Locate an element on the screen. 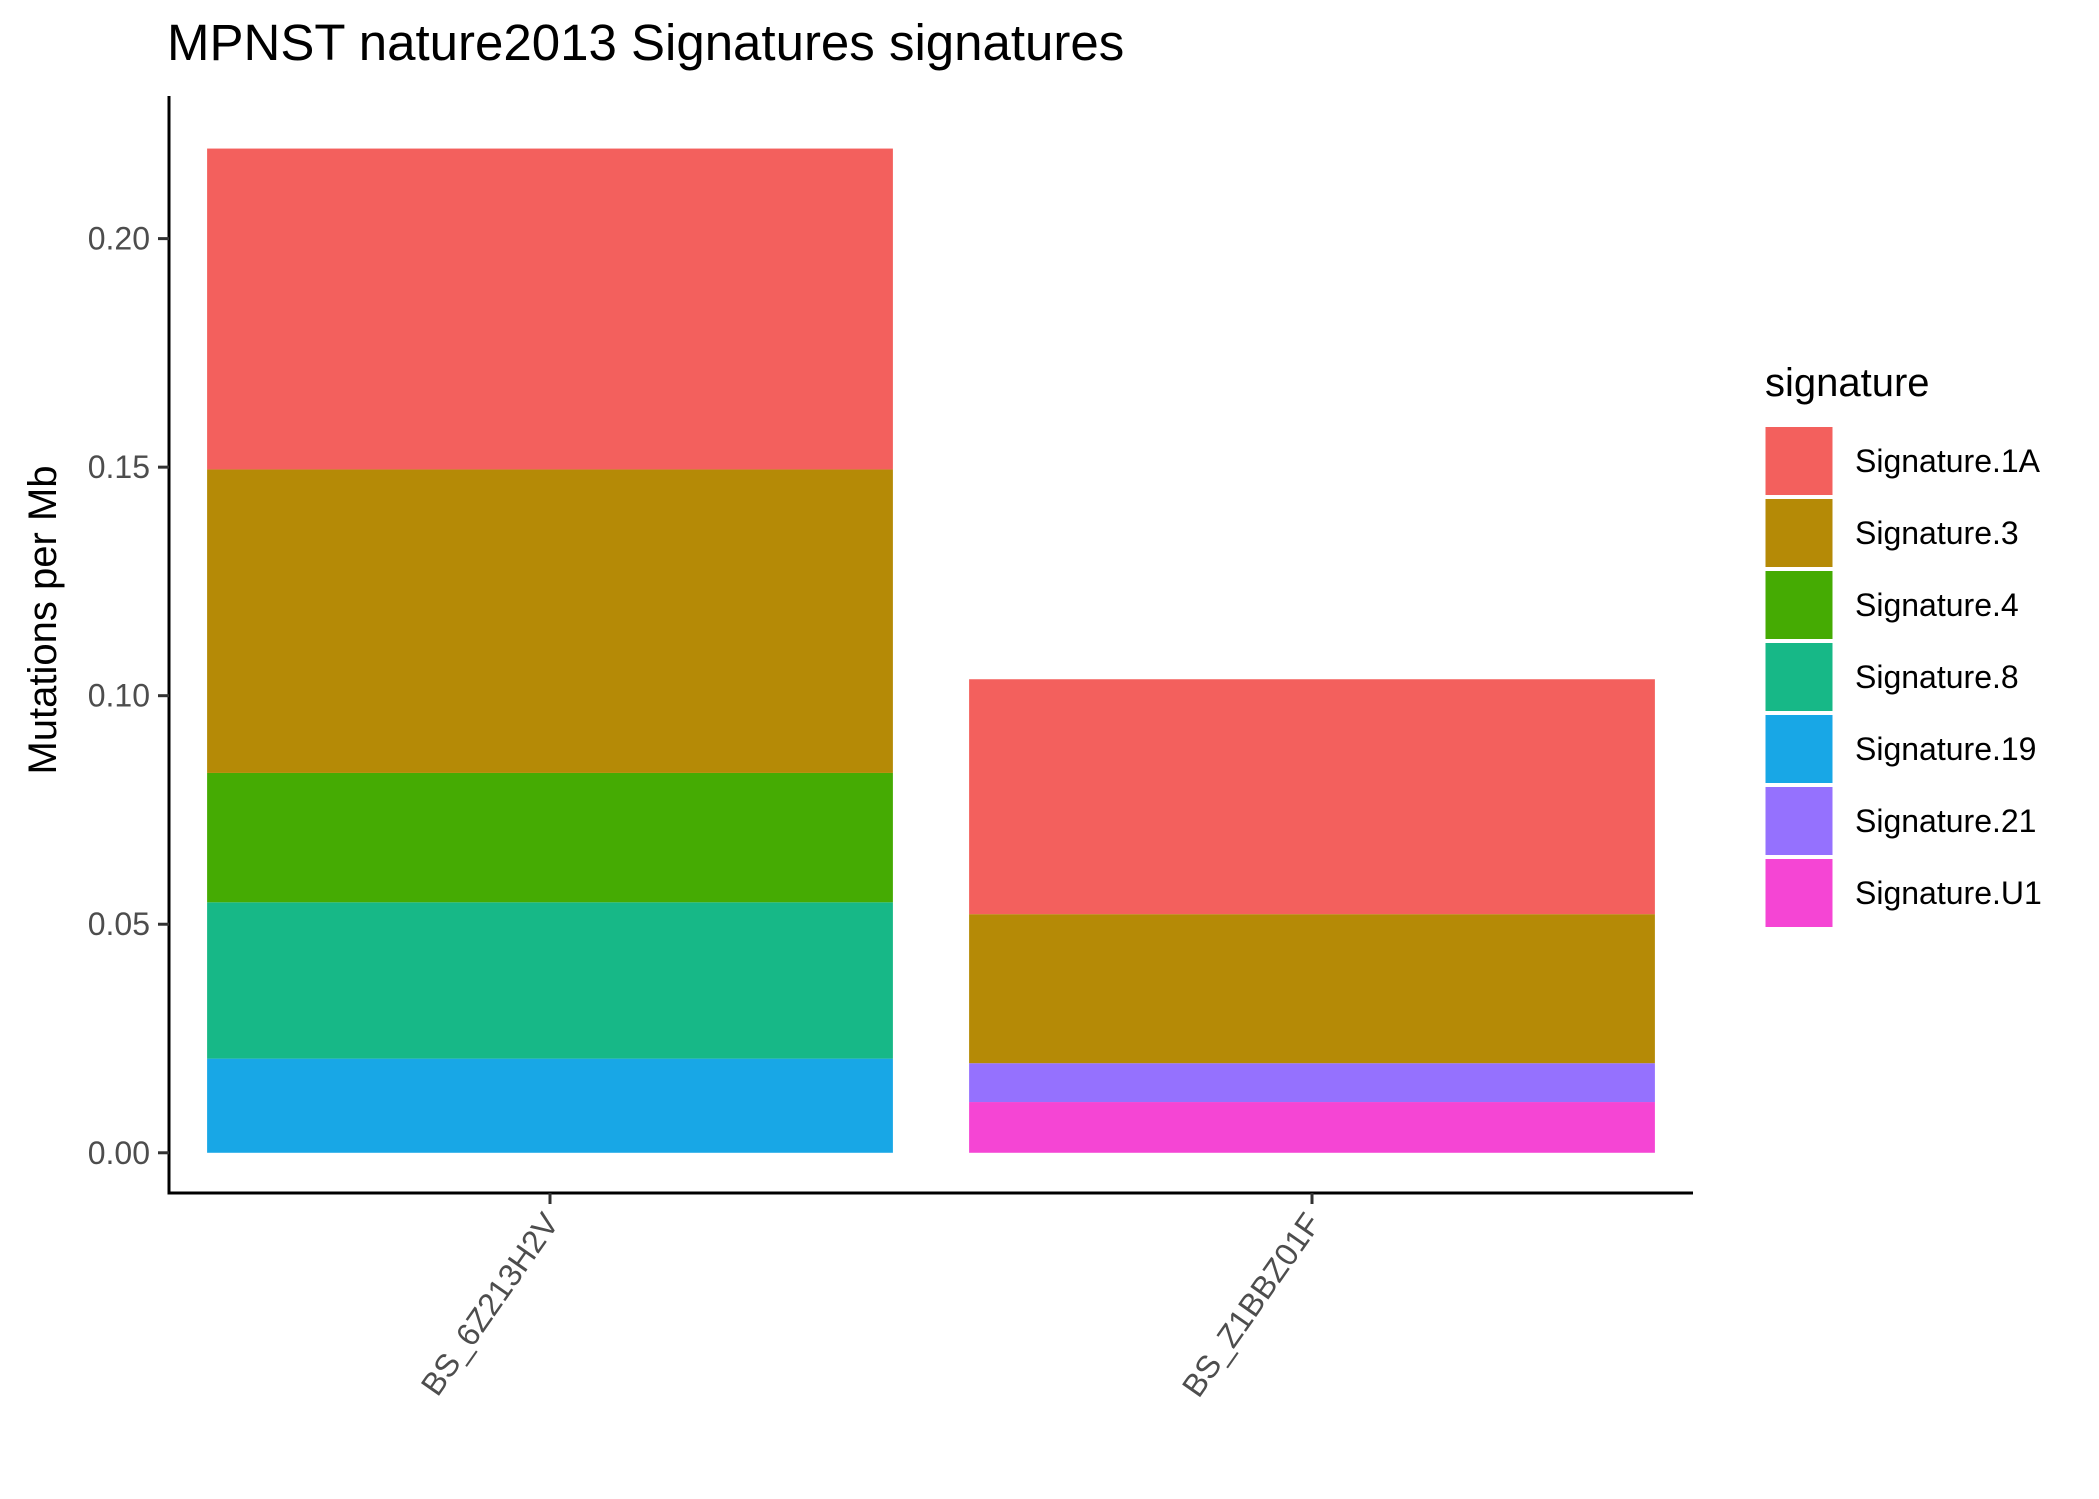 Image resolution: width=2099 pixels, height=1499 pixels. y-tick-label: 0.20 is located at coordinates (119, 239).